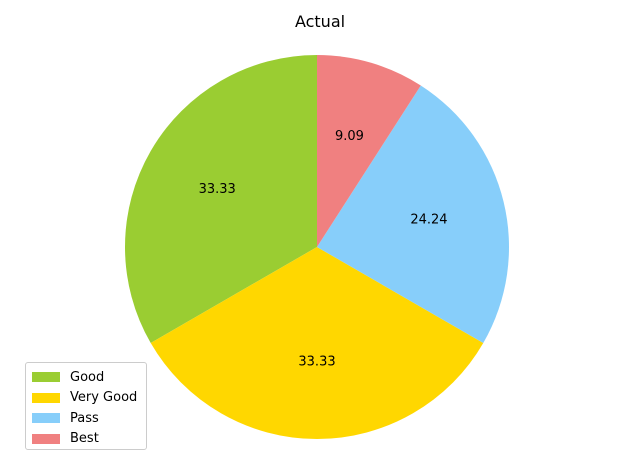 This screenshot has height=476, width=640. I want to click on pie-slice-best, so click(369, 151).